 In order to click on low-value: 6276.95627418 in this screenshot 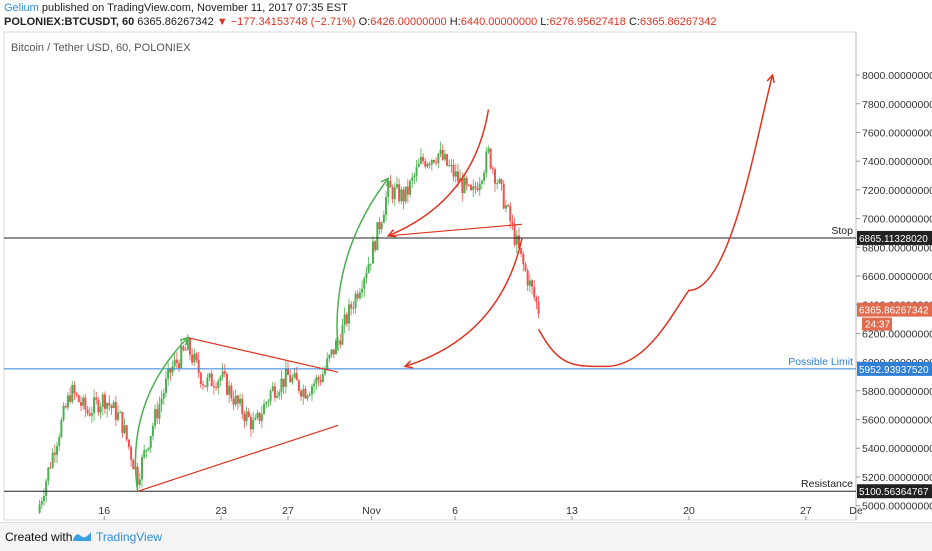, I will do `click(587, 22)`.